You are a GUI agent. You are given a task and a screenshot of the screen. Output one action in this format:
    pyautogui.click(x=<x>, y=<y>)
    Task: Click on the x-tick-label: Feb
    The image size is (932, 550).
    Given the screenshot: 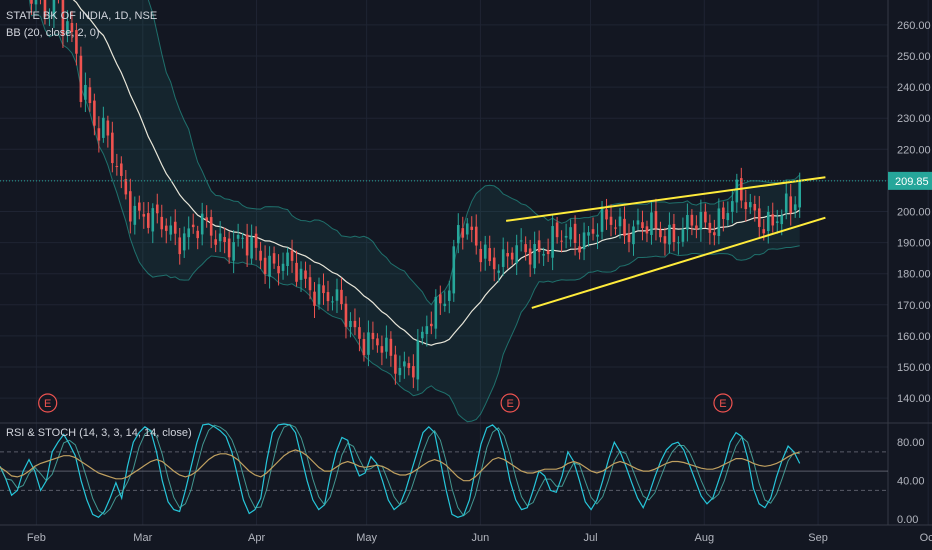 What is the action you would take?
    pyautogui.click(x=36, y=538)
    